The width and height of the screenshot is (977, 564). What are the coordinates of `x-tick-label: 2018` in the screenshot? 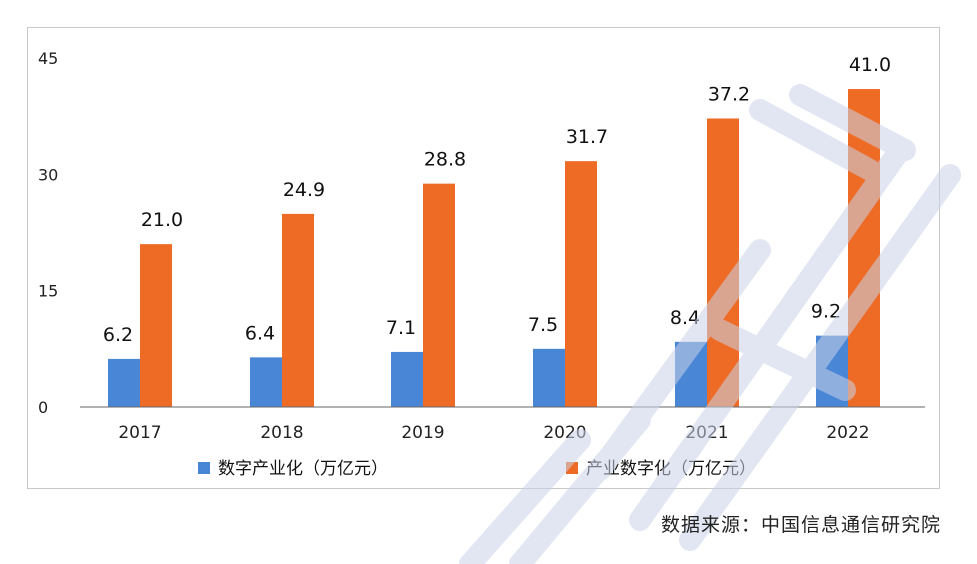 It's located at (281, 433).